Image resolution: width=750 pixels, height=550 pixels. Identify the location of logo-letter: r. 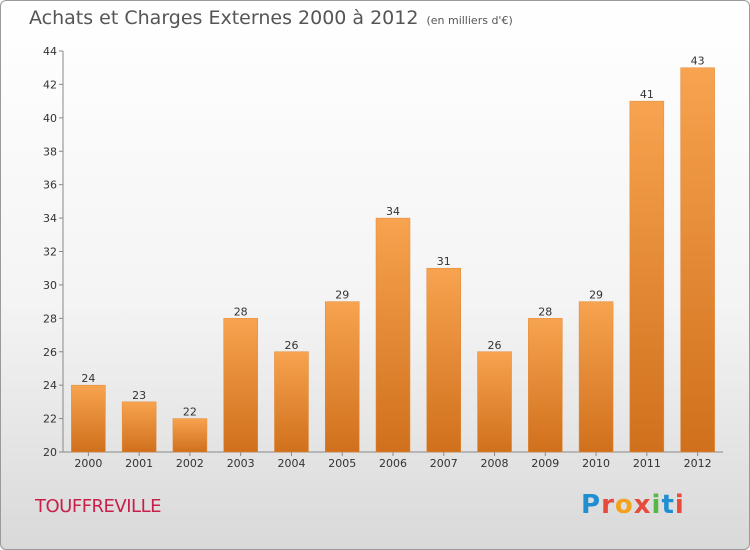
(608, 505).